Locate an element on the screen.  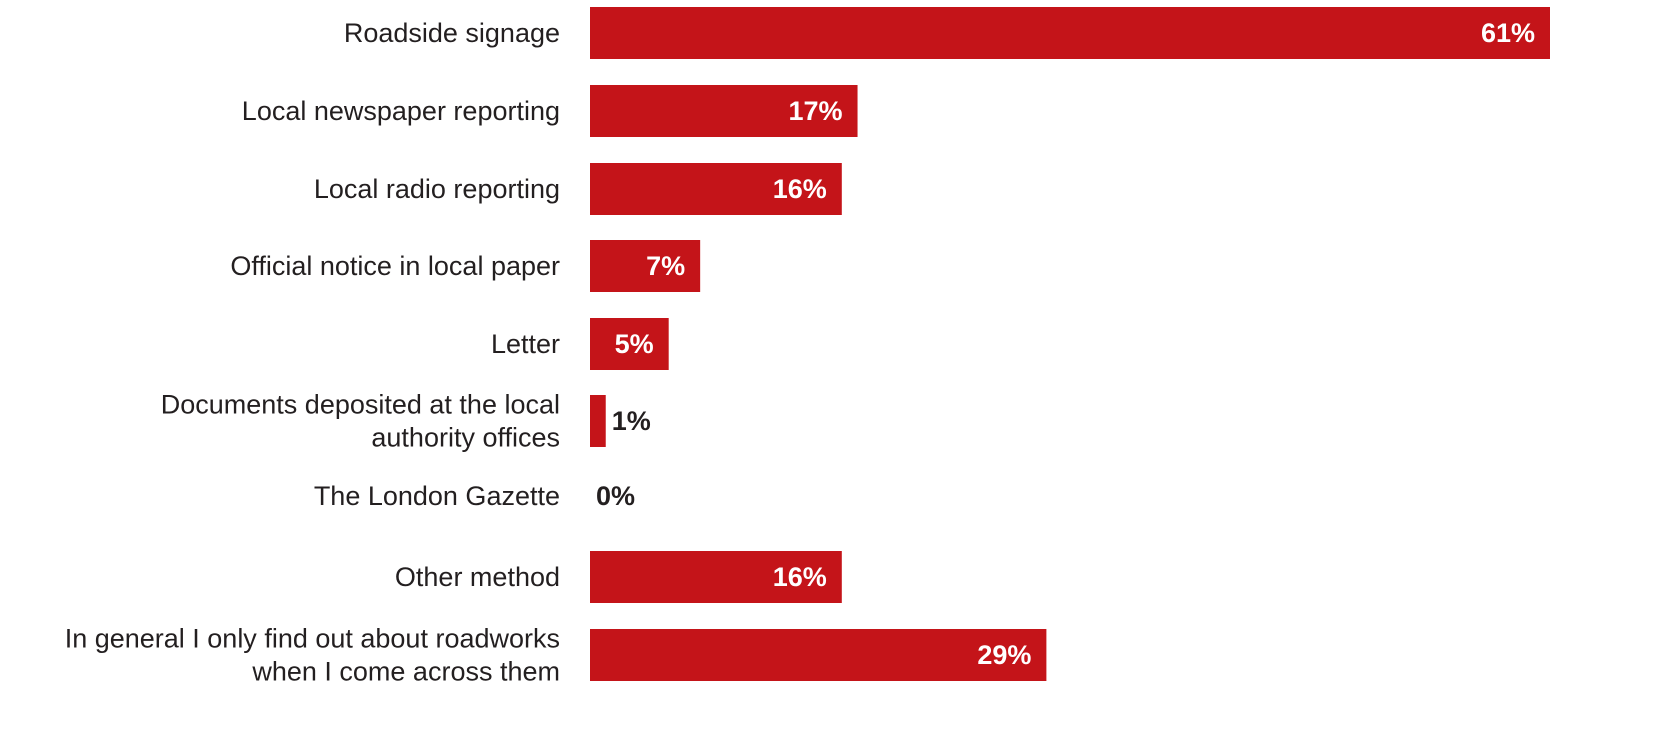
value-label: 61% is located at coordinates (1508, 33).